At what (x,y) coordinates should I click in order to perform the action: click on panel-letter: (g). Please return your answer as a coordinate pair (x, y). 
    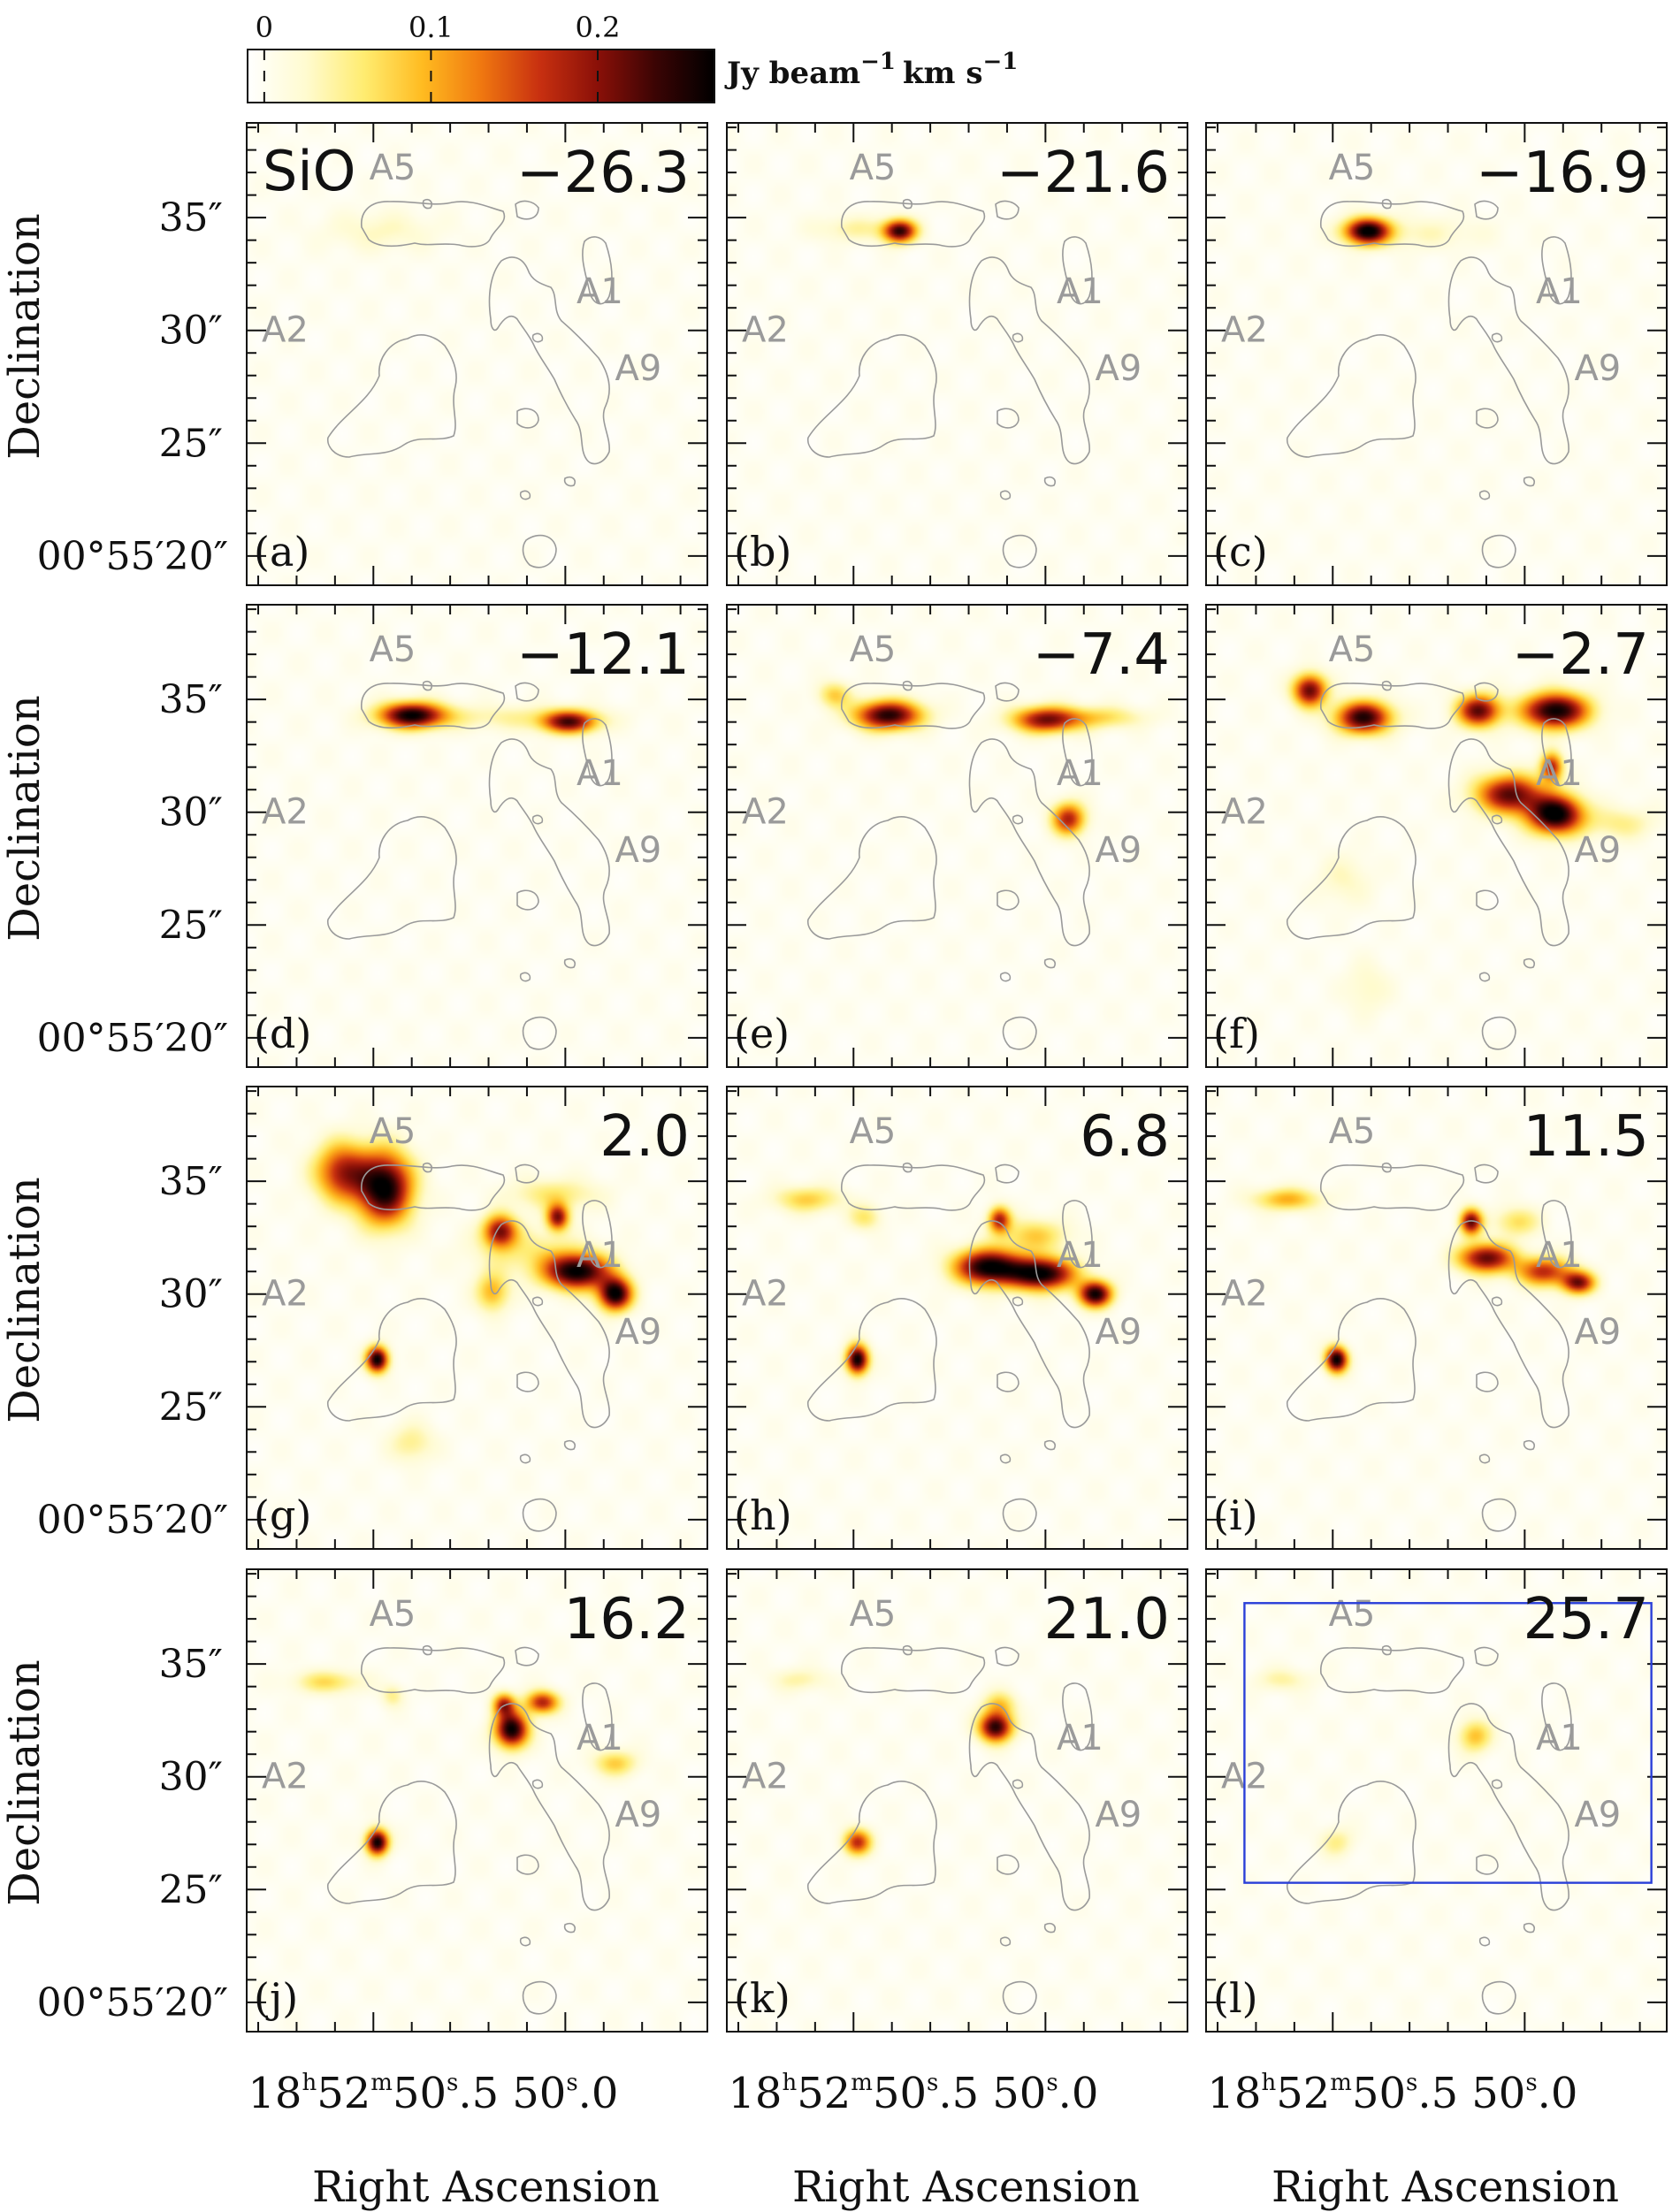
    Looking at the image, I should click on (282, 1515).